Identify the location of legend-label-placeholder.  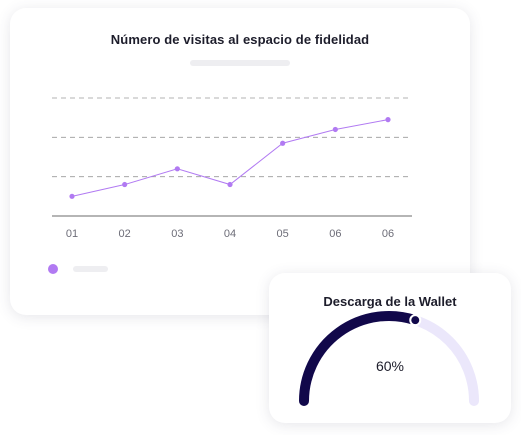
(90, 269).